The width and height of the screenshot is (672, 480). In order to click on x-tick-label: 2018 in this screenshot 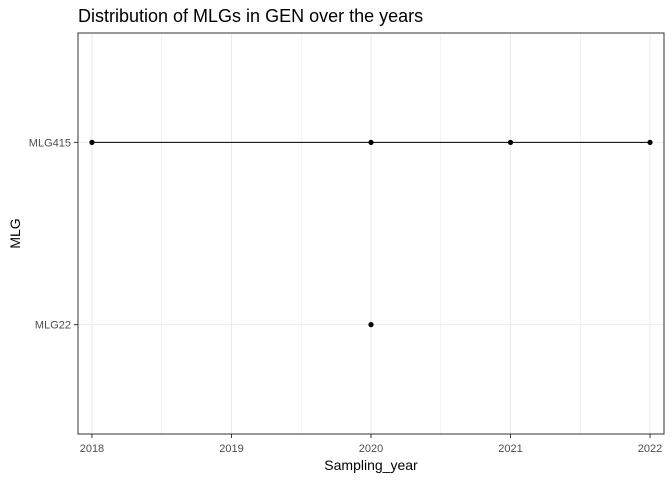, I will do `click(92, 449)`.